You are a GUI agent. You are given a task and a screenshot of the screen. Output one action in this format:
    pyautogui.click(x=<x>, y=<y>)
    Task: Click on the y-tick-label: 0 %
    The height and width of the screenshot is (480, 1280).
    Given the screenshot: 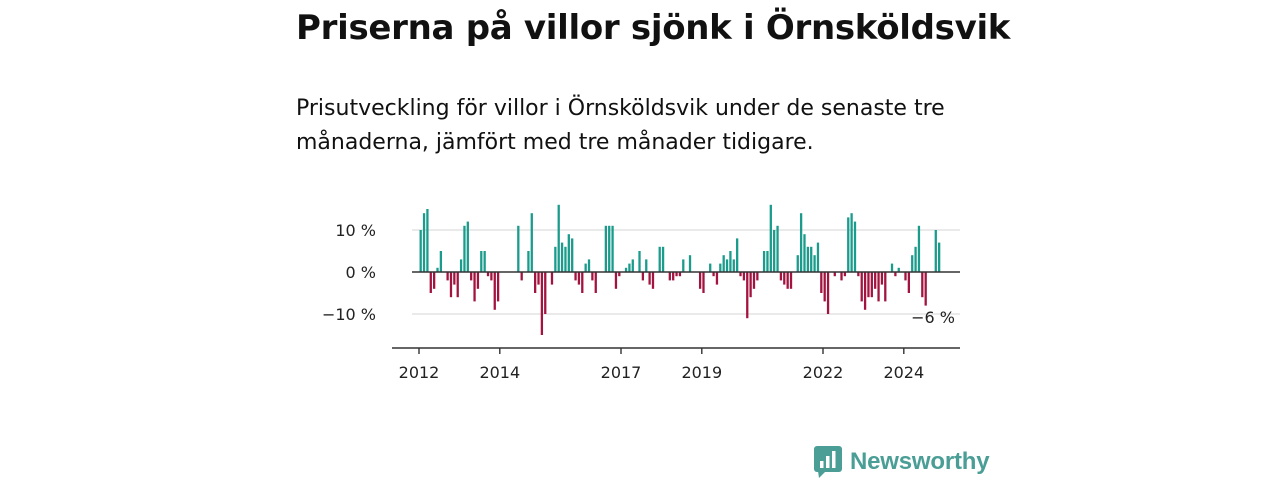 What is the action you would take?
    pyautogui.click(x=361, y=272)
    